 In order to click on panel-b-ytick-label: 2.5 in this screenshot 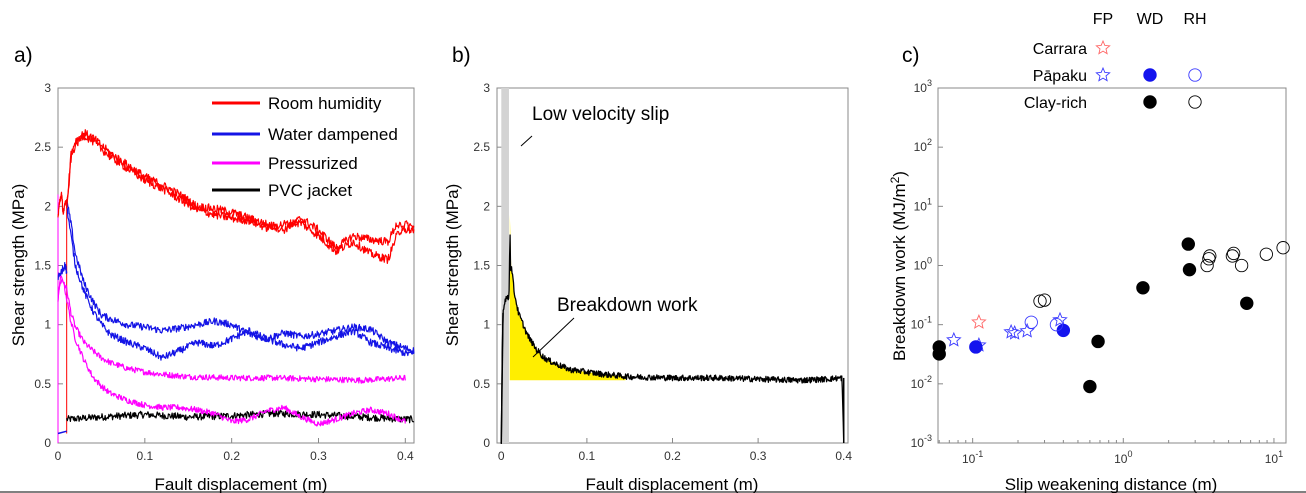, I will do `click(481, 147)`.